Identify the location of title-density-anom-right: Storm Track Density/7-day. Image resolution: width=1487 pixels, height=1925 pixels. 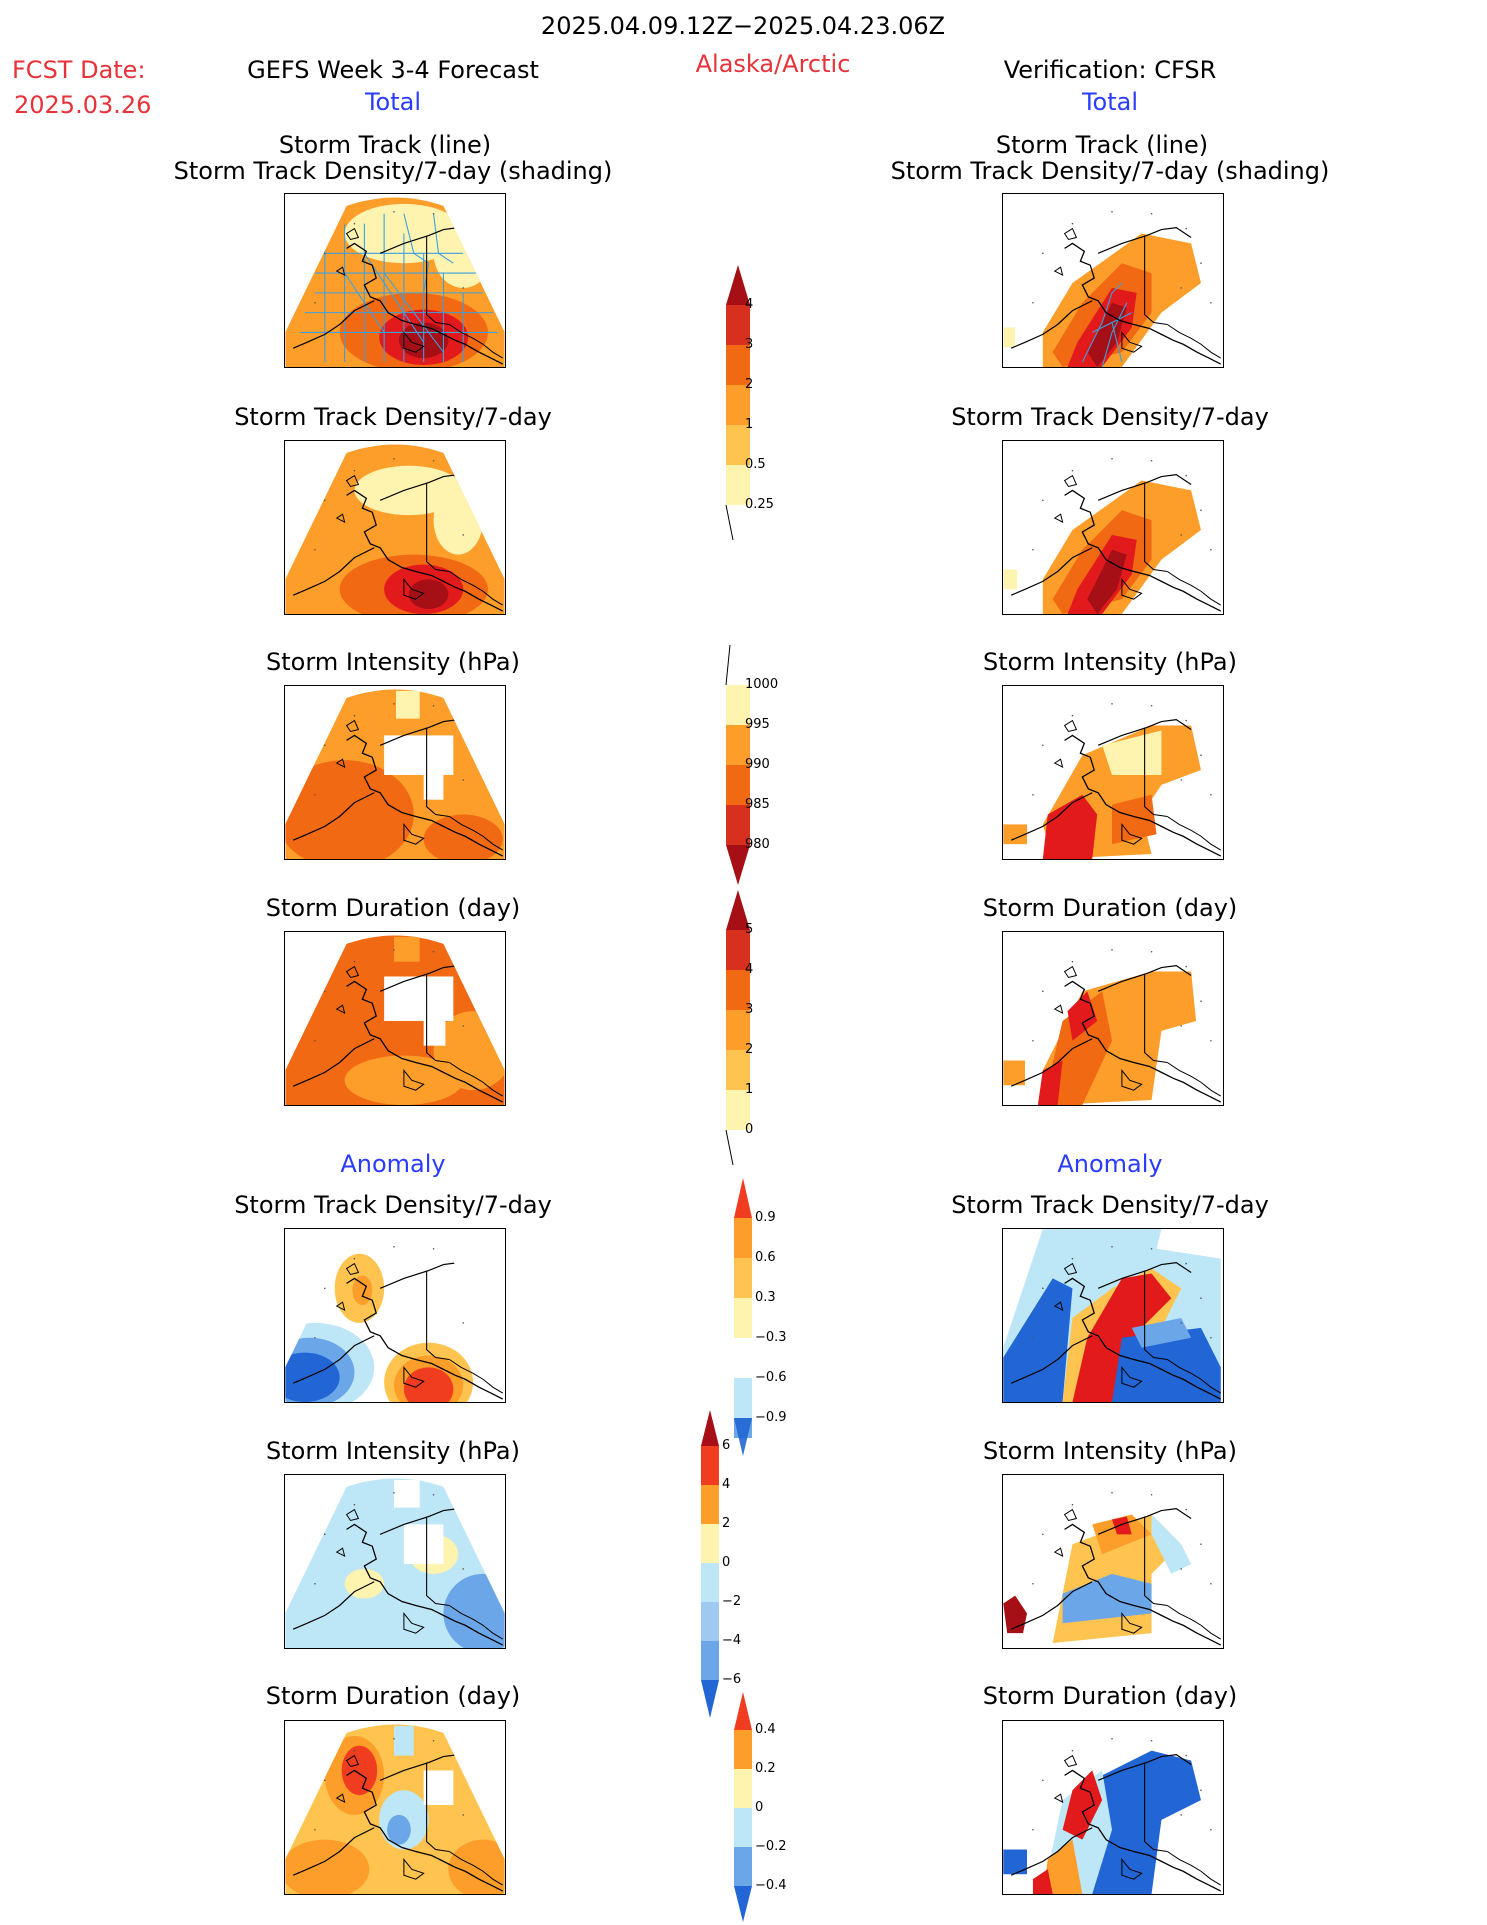
(1110, 1205).